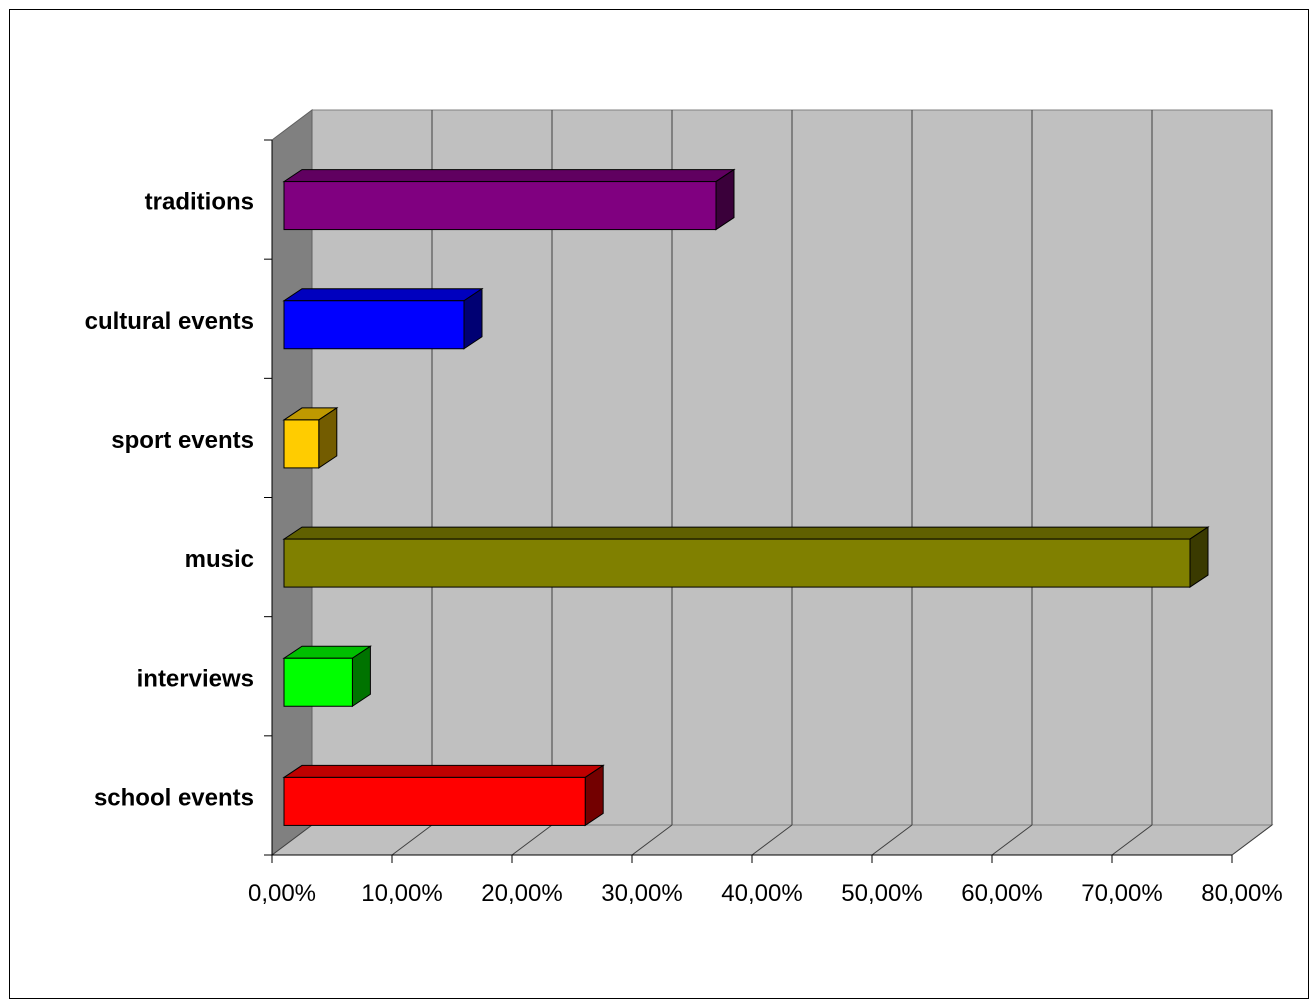  Describe the element at coordinates (401, 893) in the screenshot. I see `x-tick-label: 10,00%` at that location.